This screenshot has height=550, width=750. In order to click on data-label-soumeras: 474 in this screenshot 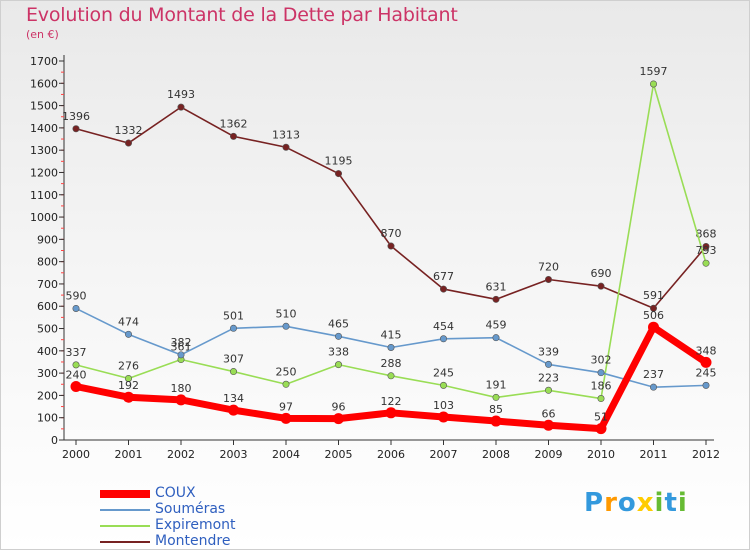, I will do `click(128, 321)`.